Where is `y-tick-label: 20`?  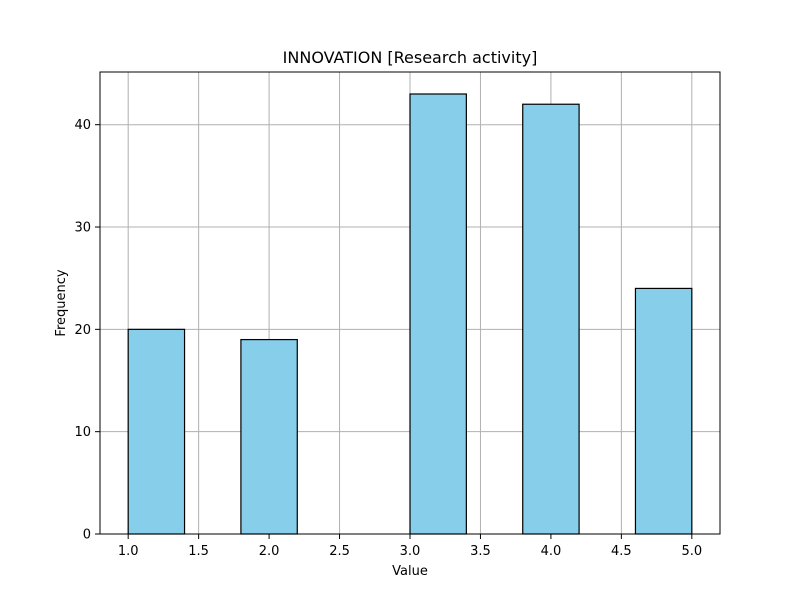
y-tick-label: 20 is located at coordinates (82, 330).